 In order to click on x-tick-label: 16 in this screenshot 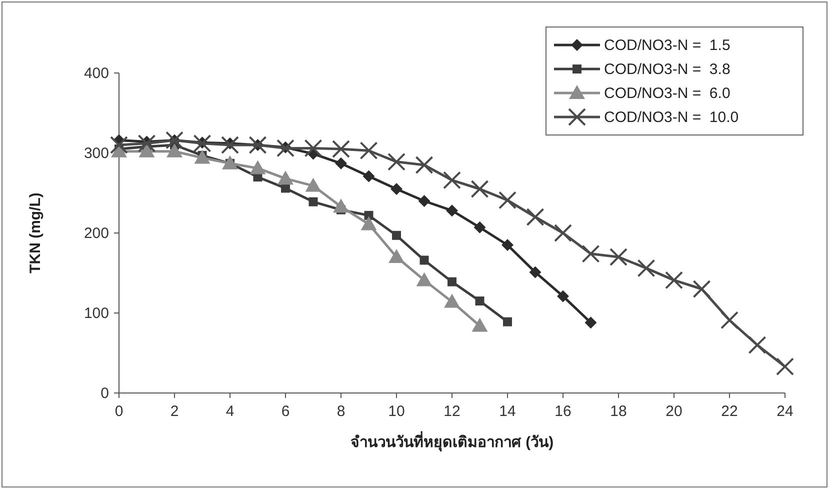, I will do `click(563, 411)`.